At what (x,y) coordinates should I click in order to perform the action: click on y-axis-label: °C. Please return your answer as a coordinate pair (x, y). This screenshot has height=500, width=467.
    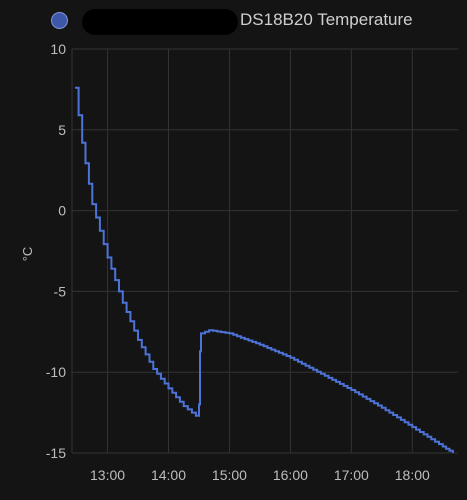
    Looking at the image, I should click on (27, 254).